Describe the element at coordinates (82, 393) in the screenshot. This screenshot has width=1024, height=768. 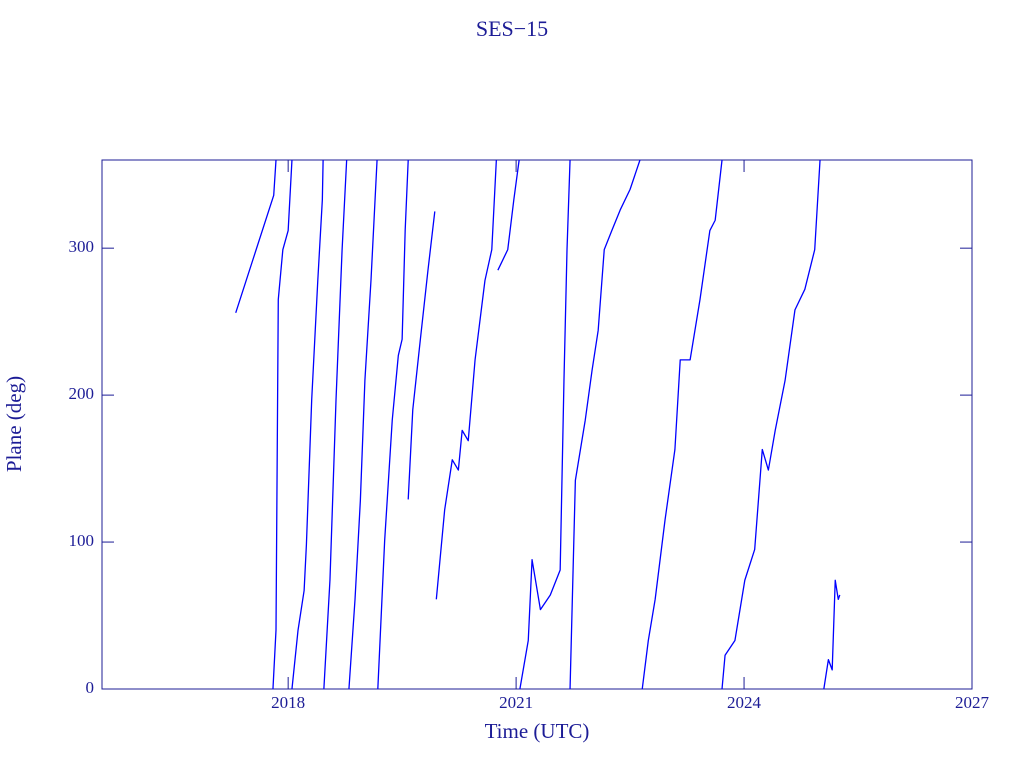
I see `y-tick-label: 200` at that location.